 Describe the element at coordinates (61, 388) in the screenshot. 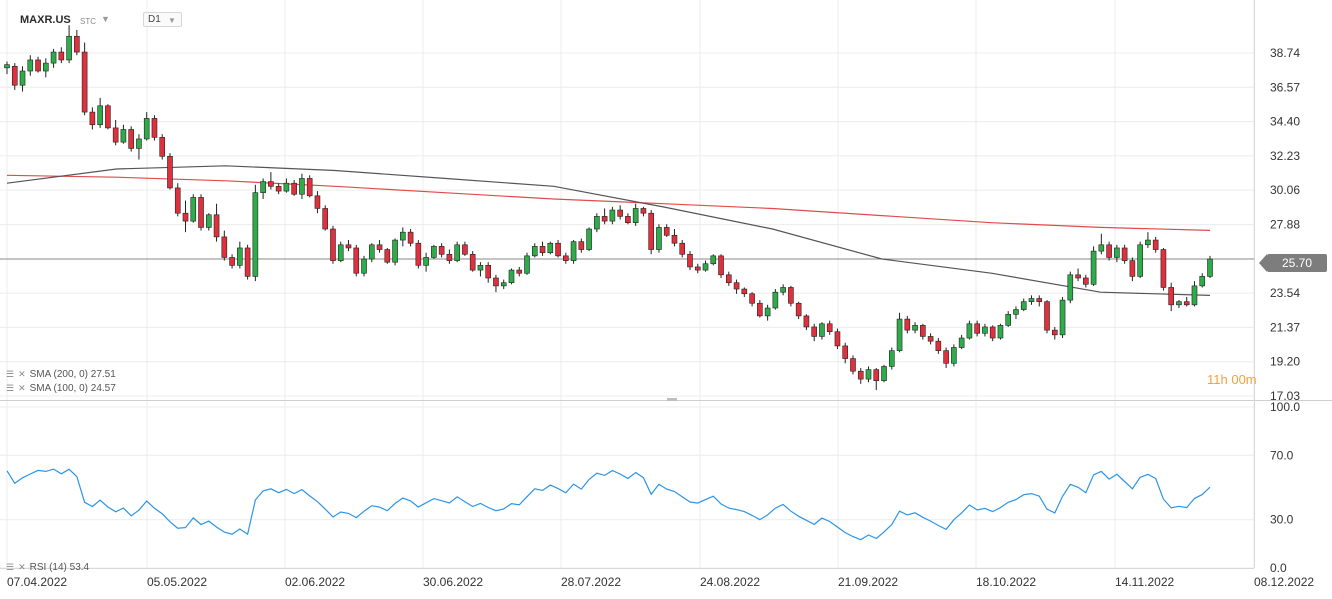

I see `legend-sma100: ☰ ✕ SMA (100, 0) 24.57` at that location.